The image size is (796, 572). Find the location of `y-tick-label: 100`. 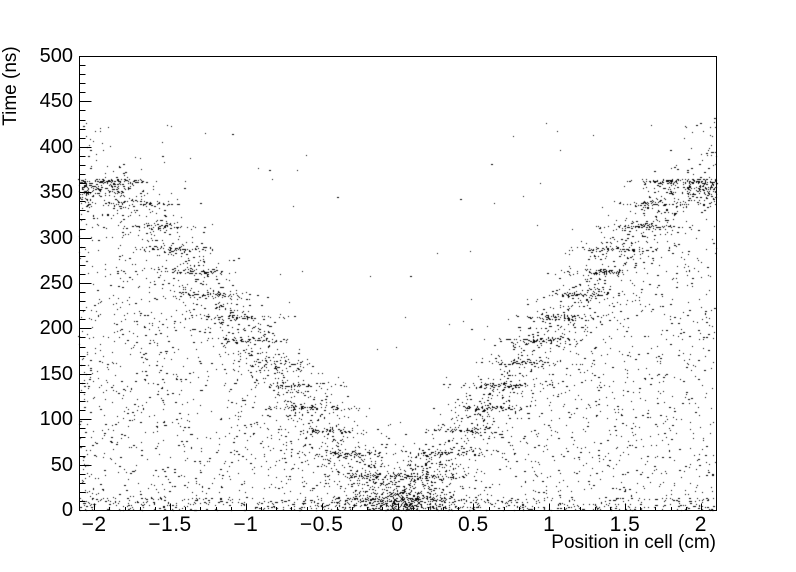

y-tick-label: 100 is located at coordinates (56, 419).